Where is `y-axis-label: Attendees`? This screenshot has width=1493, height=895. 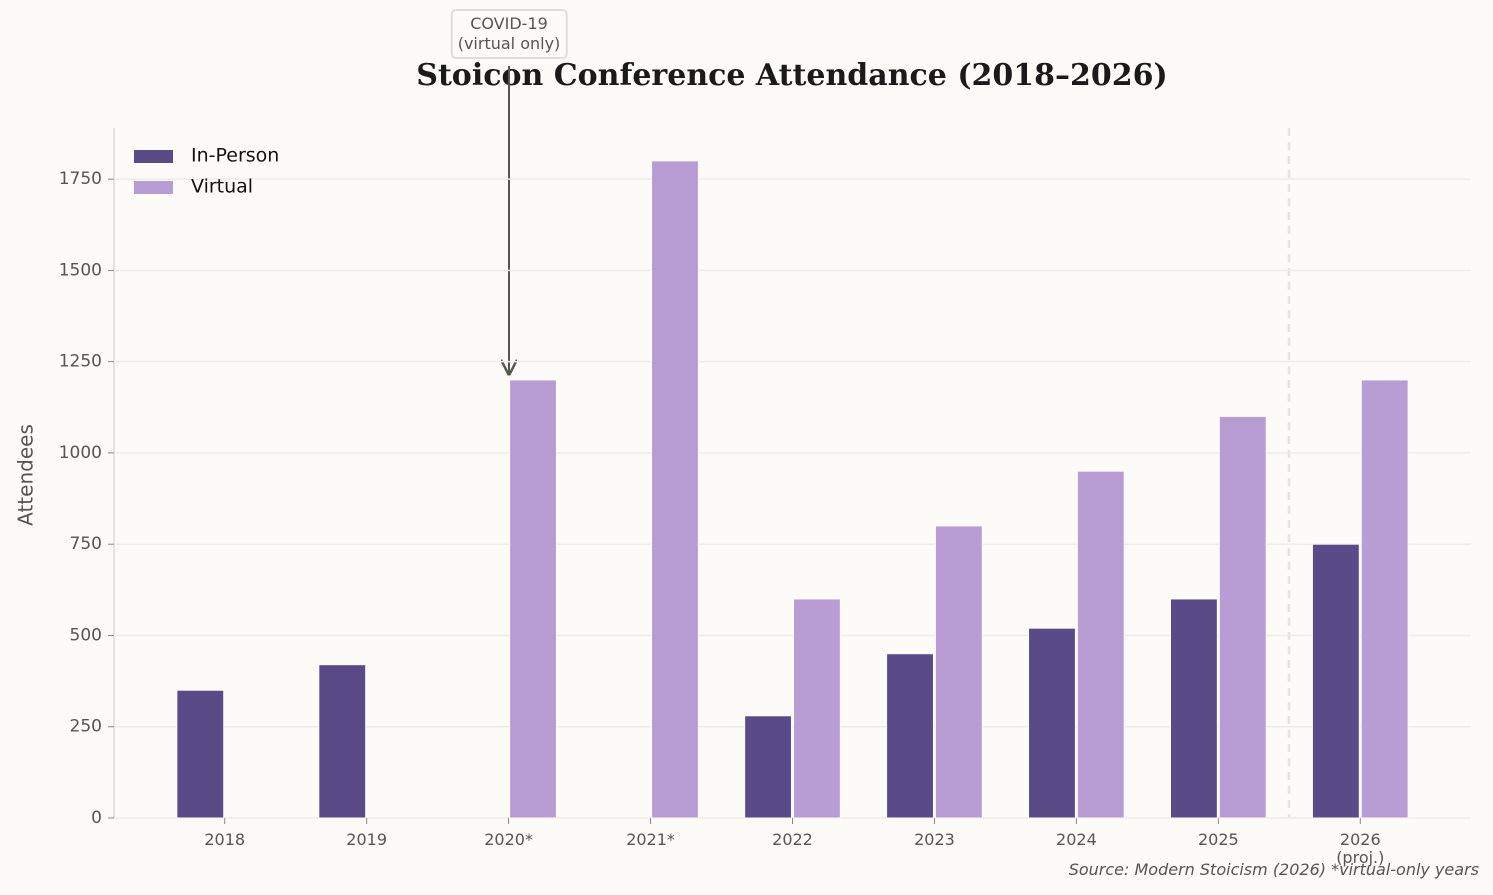
y-axis-label: Attendees is located at coordinates (26, 475).